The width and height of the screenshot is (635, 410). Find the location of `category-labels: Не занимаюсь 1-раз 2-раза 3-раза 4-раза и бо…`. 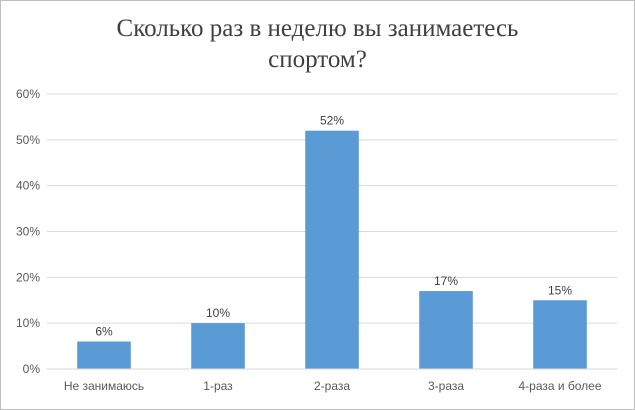

category-labels: Не занимаюсь 1-раз 2-раза 3-раза 4-раза и бо… is located at coordinates (333, 386).